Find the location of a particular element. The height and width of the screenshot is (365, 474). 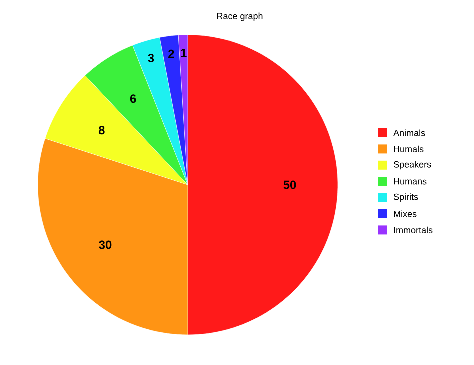

data-label: 1 is located at coordinates (184, 53).